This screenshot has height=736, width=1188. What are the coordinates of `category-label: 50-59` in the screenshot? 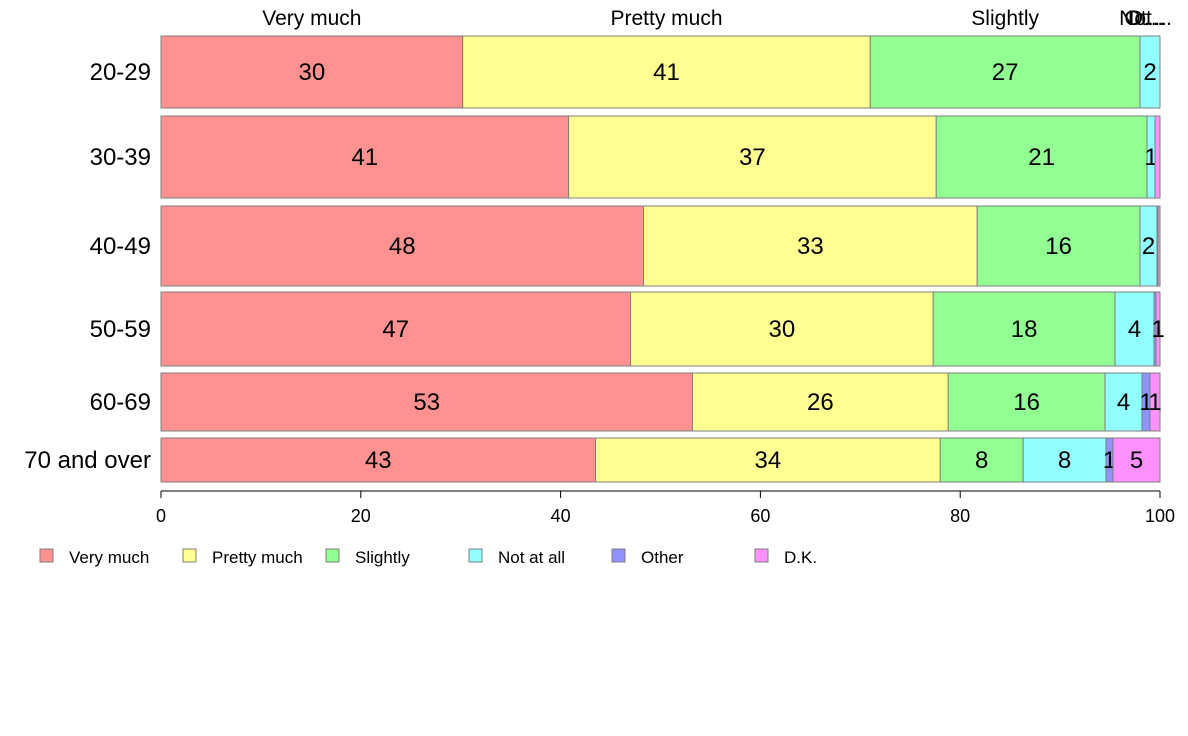 It's located at (120, 329).